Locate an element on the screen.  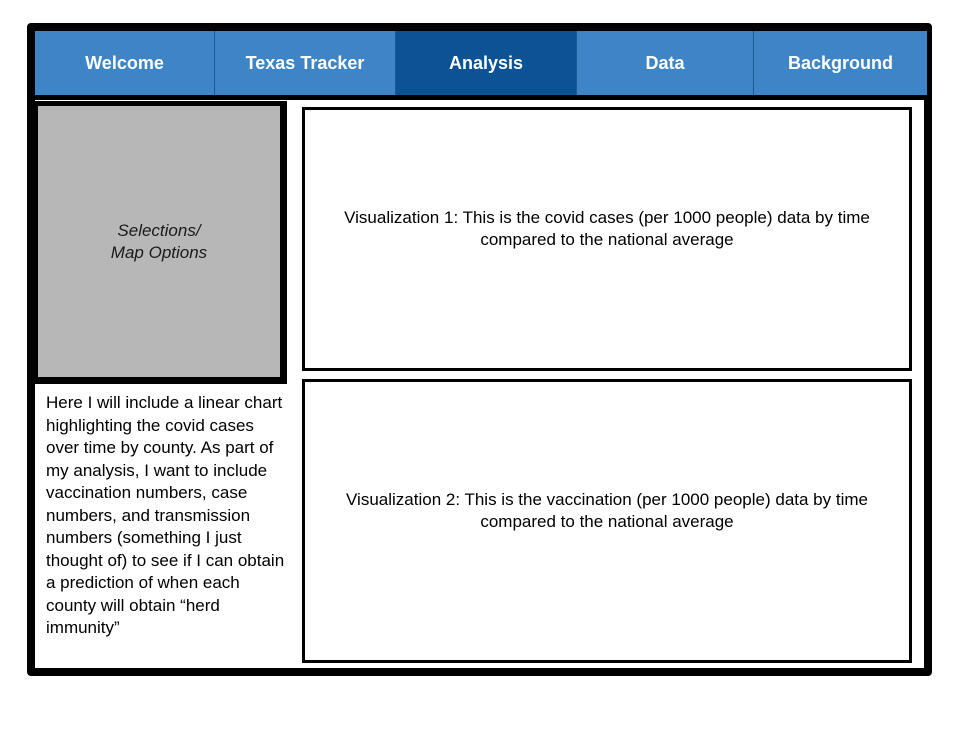
selections-label: Selections/ Map Options is located at coordinates (159, 241).